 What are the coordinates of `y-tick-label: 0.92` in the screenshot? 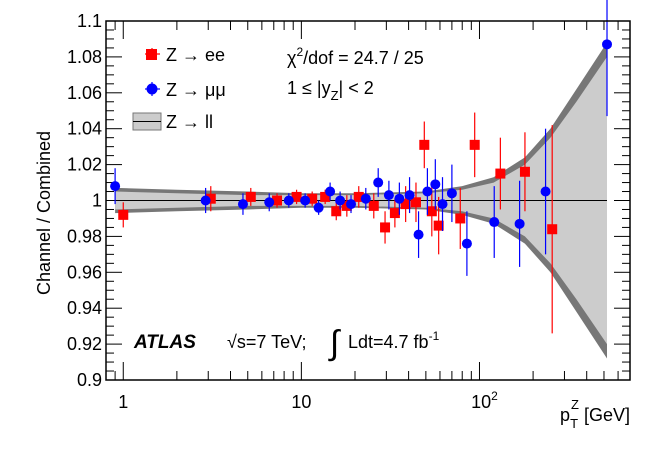 It's located at (84, 344).